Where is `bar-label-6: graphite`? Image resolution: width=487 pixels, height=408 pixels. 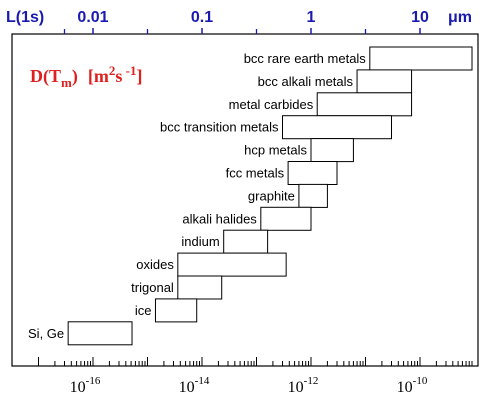 bar-label-6: graphite is located at coordinates (271, 195).